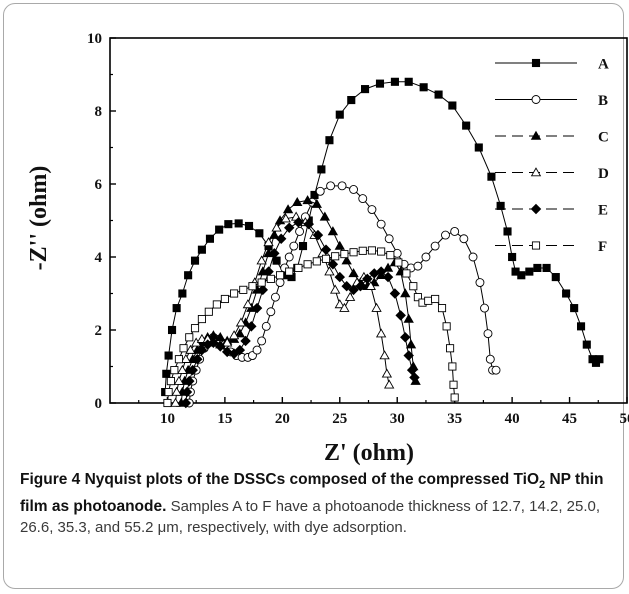  Describe the element at coordinates (369, 453) in the screenshot. I see `x-axis-label: Z' (ohm)` at that location.